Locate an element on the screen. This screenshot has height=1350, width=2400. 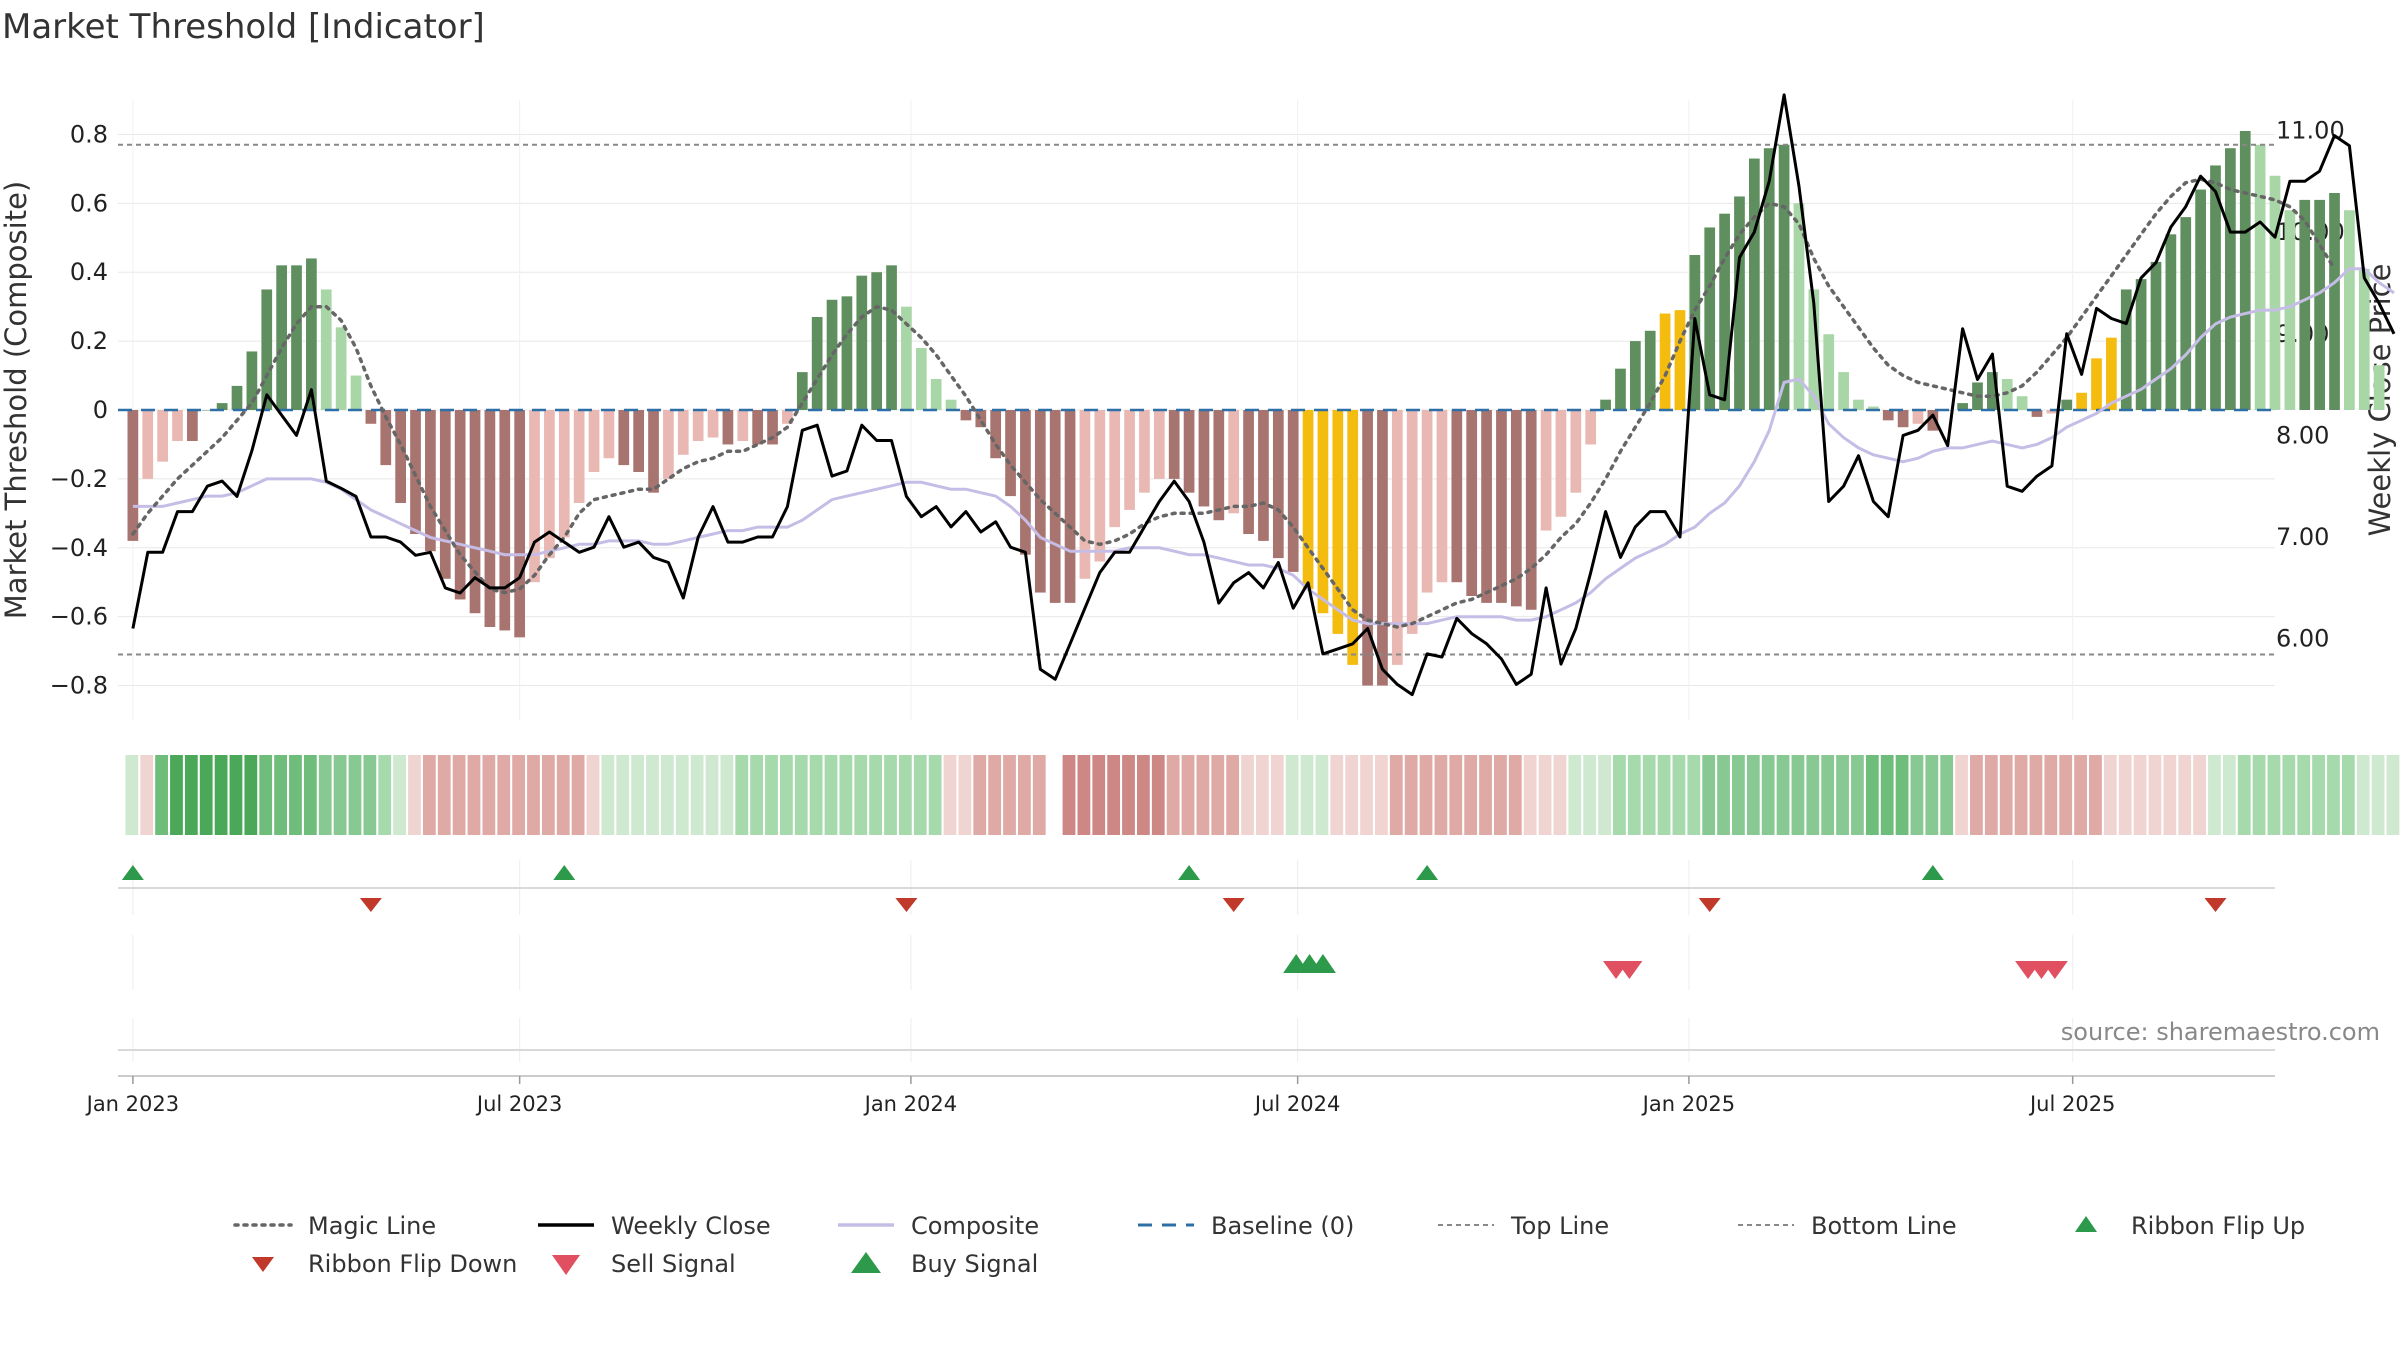
x-tick-label: Jul 2023 is located at coordinates (518, 1104).